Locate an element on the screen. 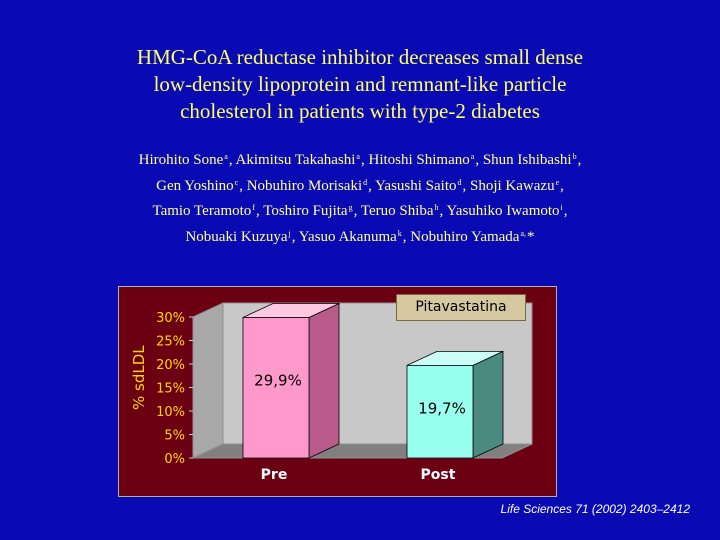 The height and width of the screenshot is (540, 720). affiliation-marker: i is located at coordinates (561, 207).